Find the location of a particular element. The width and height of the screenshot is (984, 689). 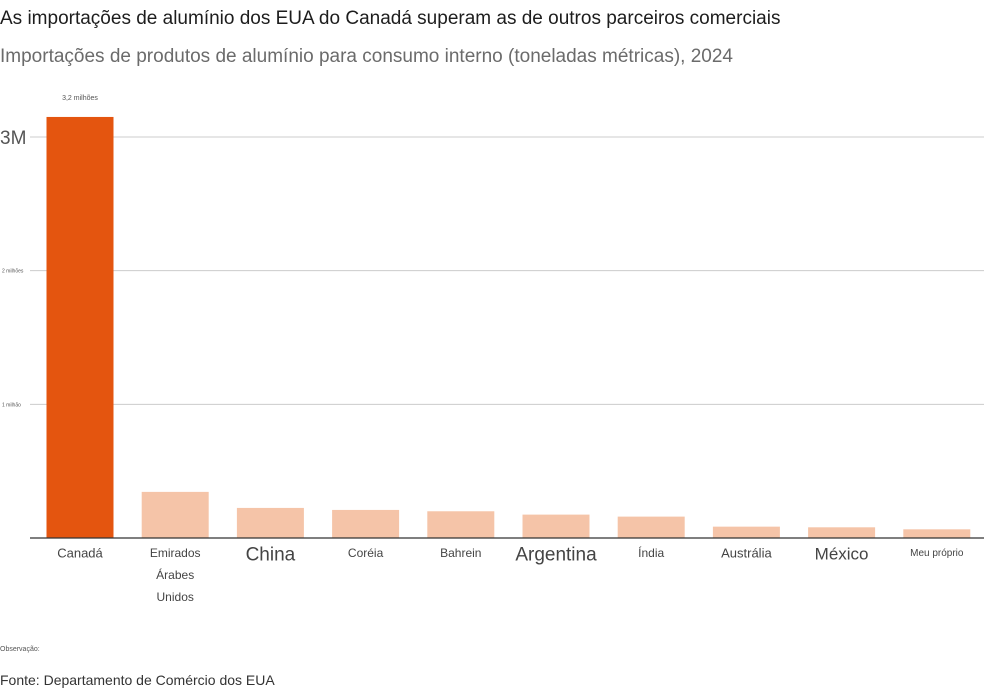

chart-note: Observação: is located at coordinates (20, 649).